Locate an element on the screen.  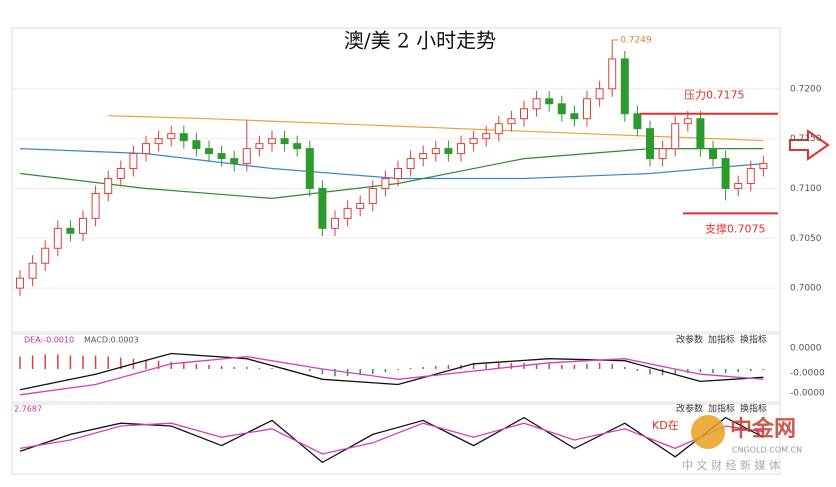
kd-panel is located at coordinates (396, 439).